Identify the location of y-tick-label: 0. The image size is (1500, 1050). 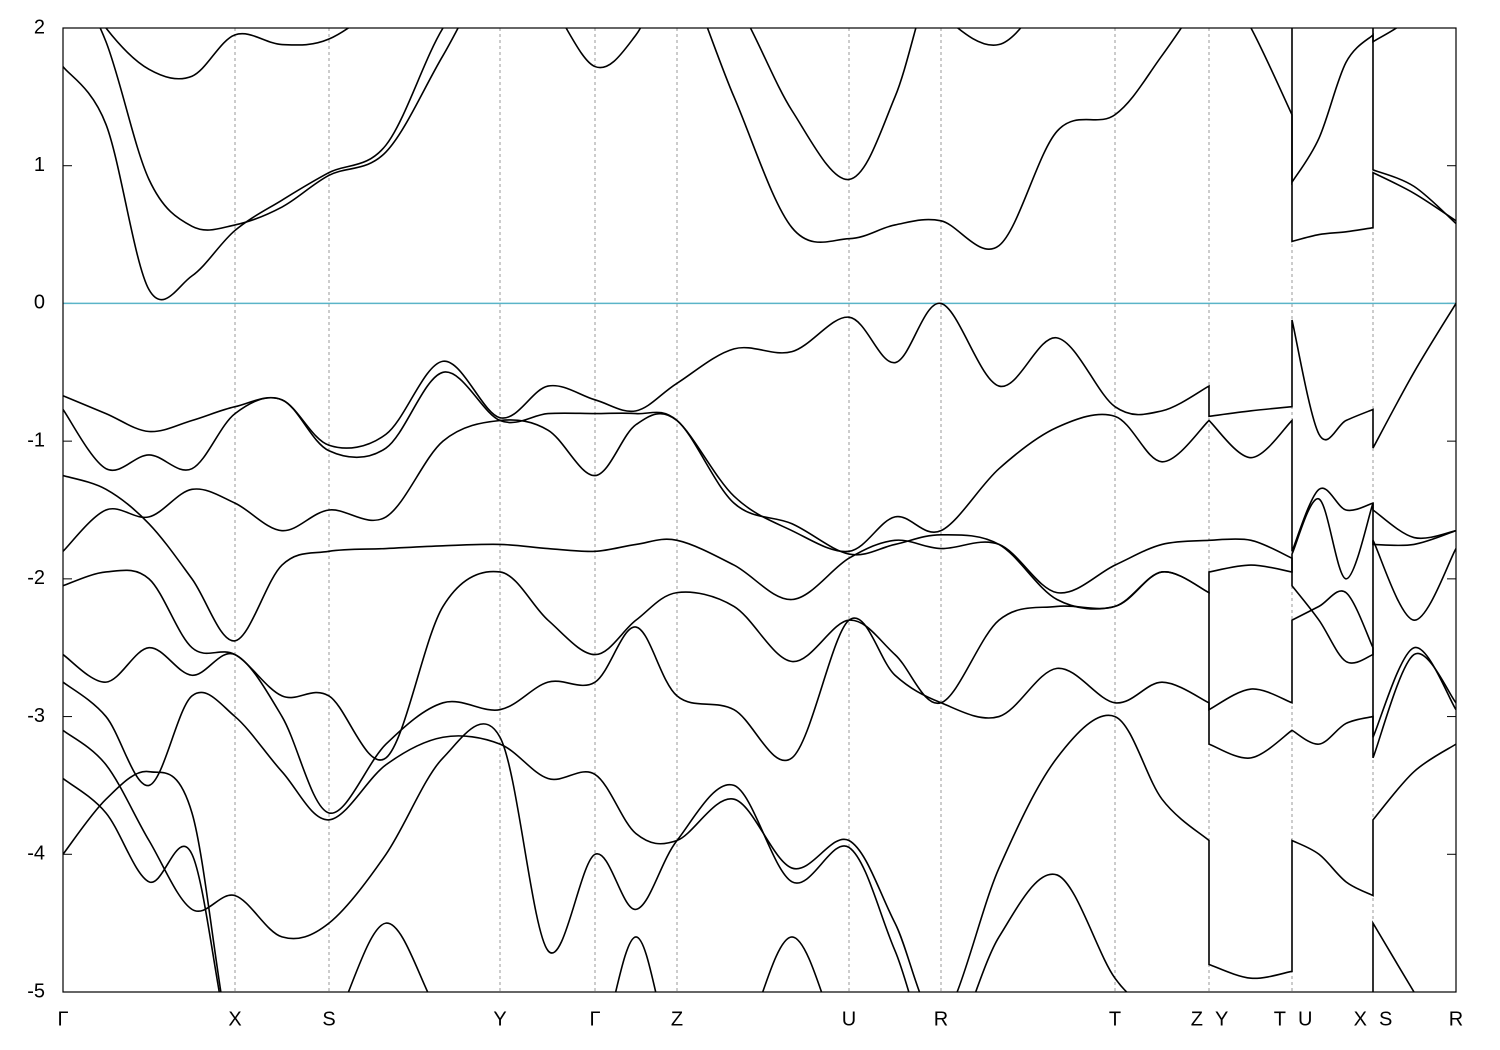
(39, 303).